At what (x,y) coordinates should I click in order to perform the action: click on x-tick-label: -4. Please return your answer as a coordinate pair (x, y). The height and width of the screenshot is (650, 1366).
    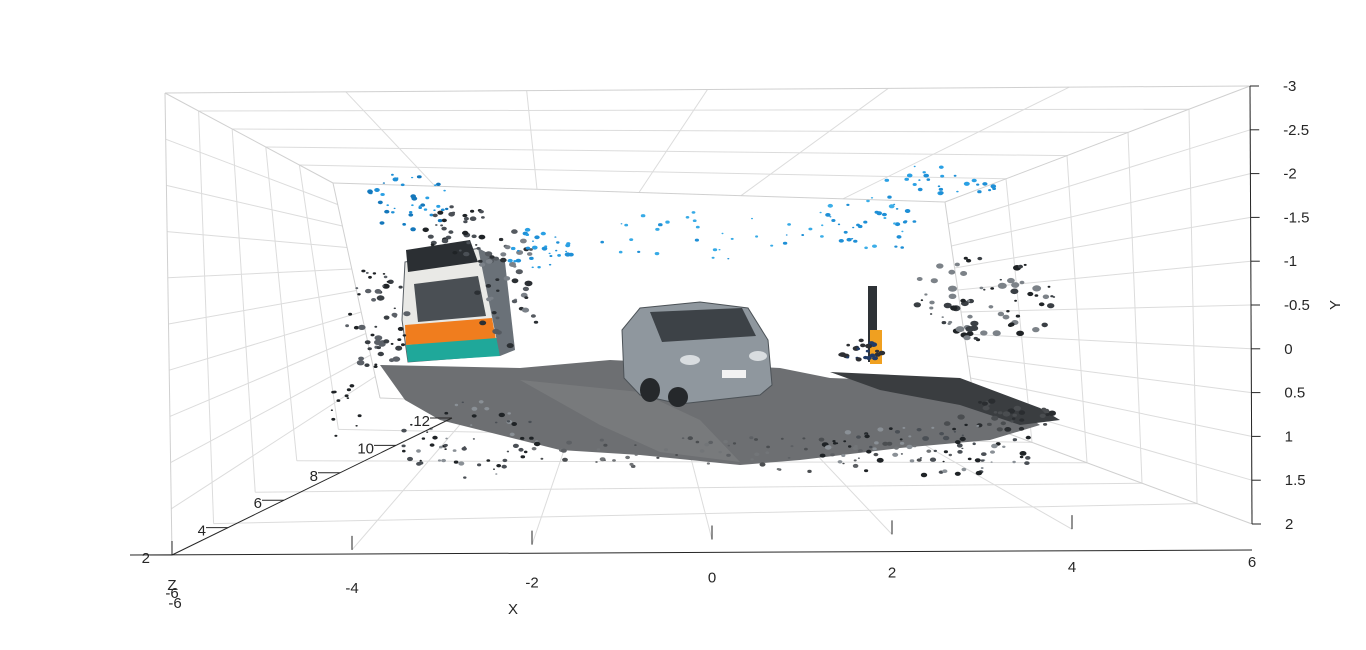
    Looking at the image, I should click on (351, 588).